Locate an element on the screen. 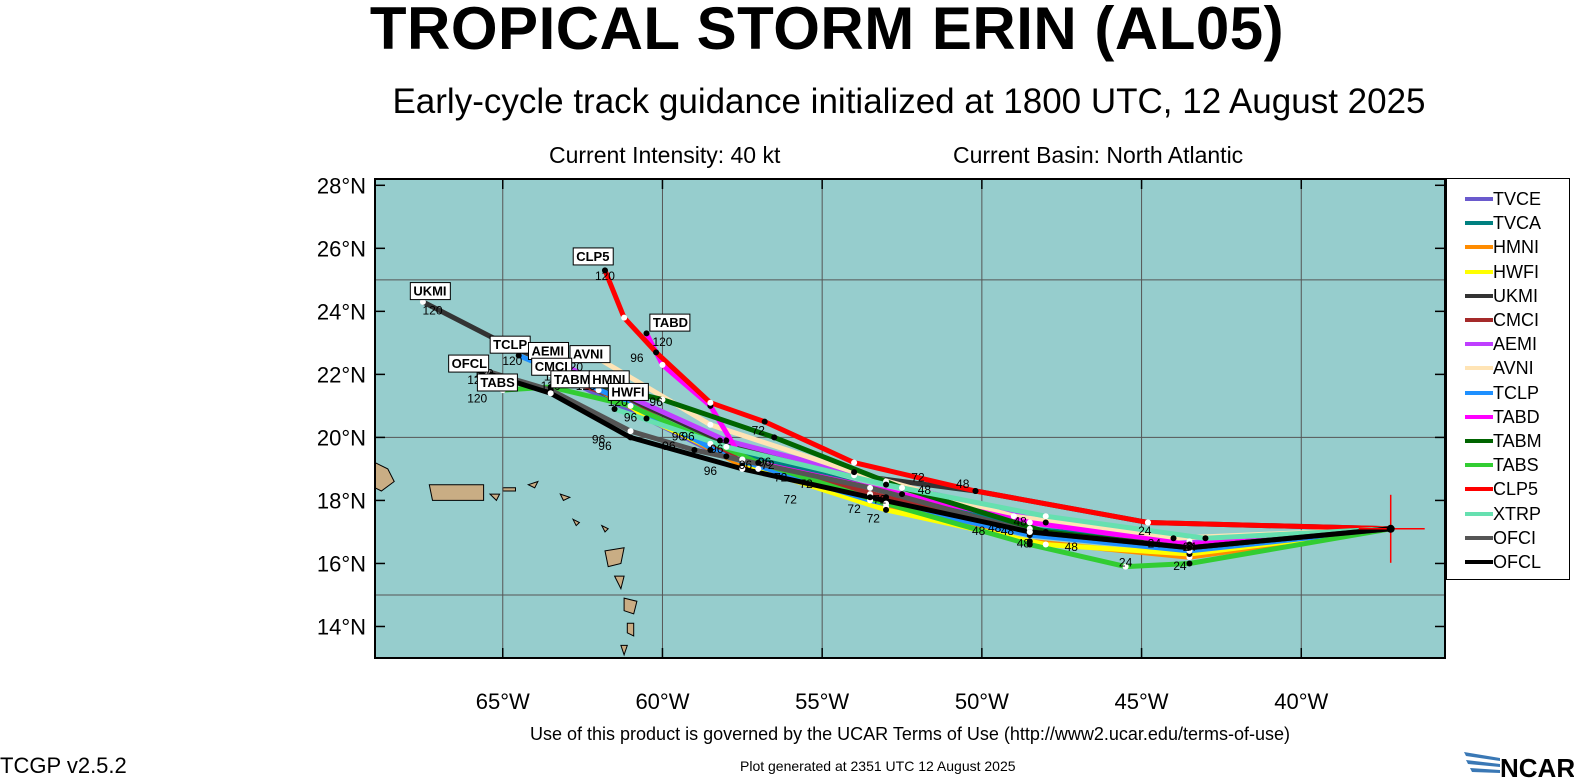 Image resolution: width=1574 pixels, height=780 pixels. legend-item-cmci: CMCI is located at coordinates (1509, 319).